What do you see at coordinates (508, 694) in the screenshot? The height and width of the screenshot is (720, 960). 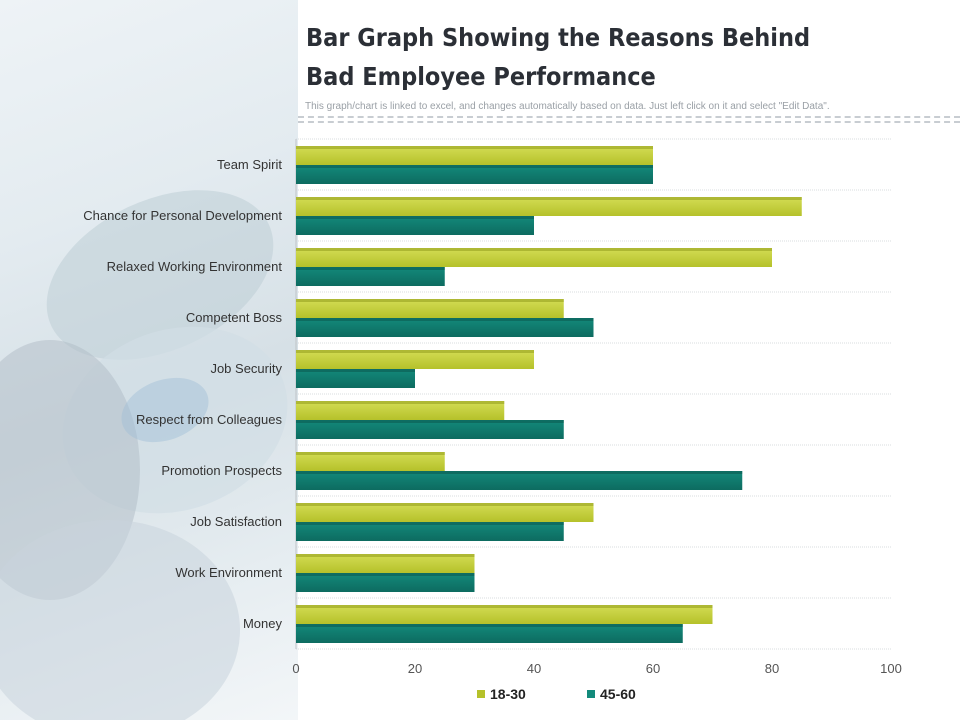 I see `legend-label-series-1: 18-30` at bounding box center [508, 694].